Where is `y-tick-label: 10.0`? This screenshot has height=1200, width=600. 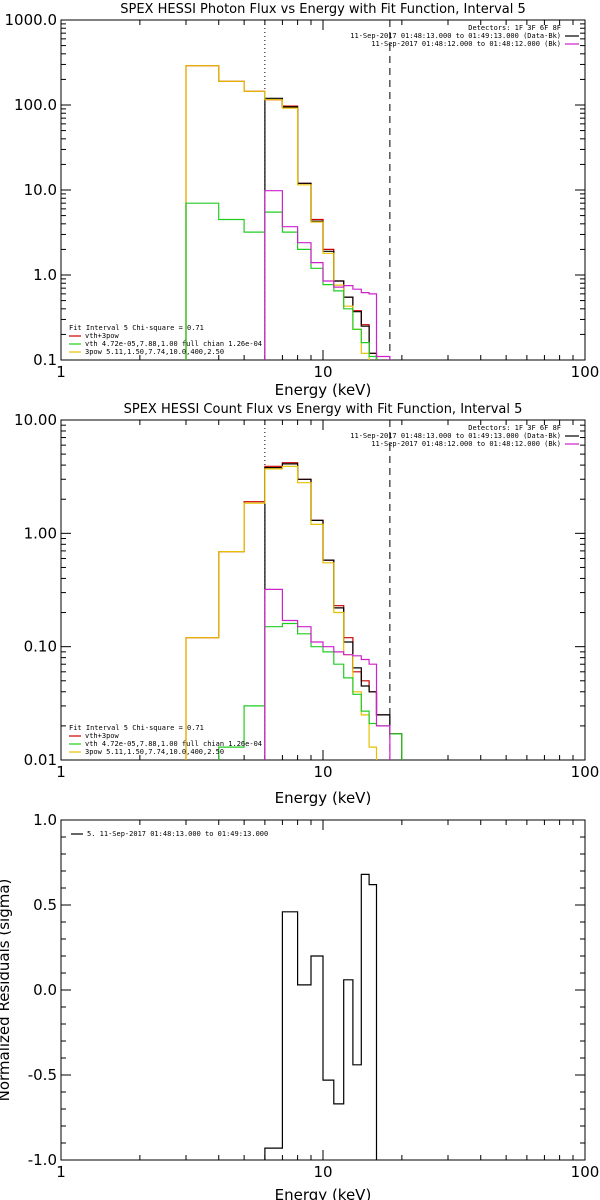
y-tick-label: 10.0 is located at coordinates (40, 190).